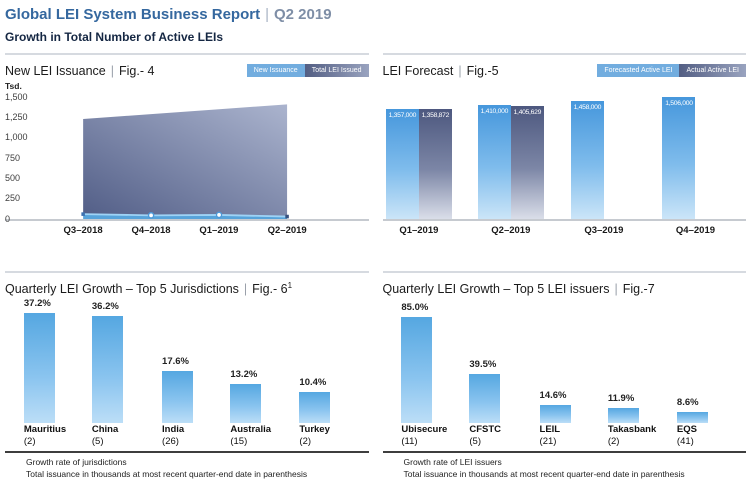 The height and width of the screenshot is (480, 750). What do you see at coordinates (16, 137) in the screenshot?
I see `y-tick-label: 1,000` at bounding box center [16, 137].